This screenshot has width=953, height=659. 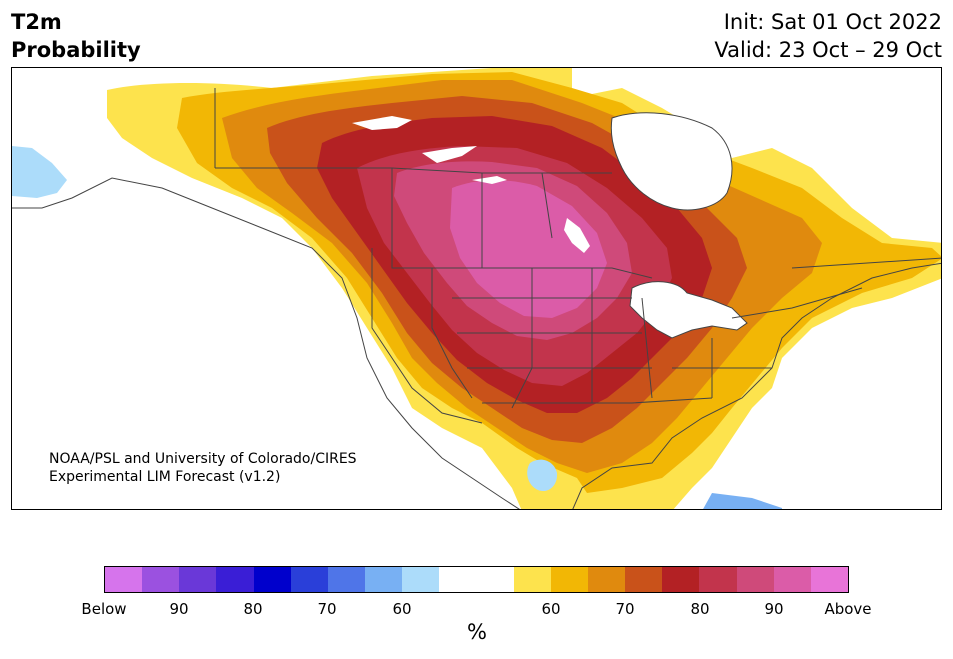 What do you see at coordinates (104, 609) in the screenshot?
I see `colorbar-label-below: Below` at bounding box center [104, 609].